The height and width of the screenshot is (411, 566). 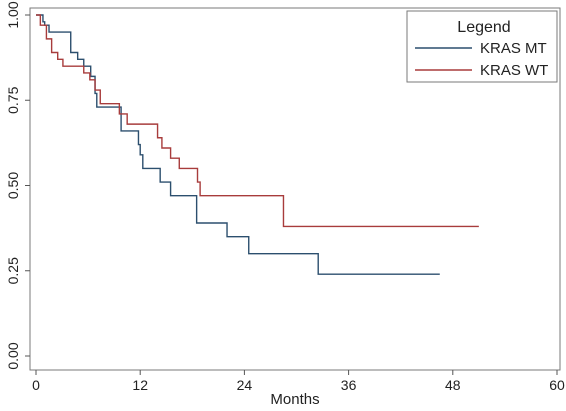 What do you see at coordinates (13, 14) in the screenshot?
I see `y-tick-label: 1.00` at bounding box center [13, 14].